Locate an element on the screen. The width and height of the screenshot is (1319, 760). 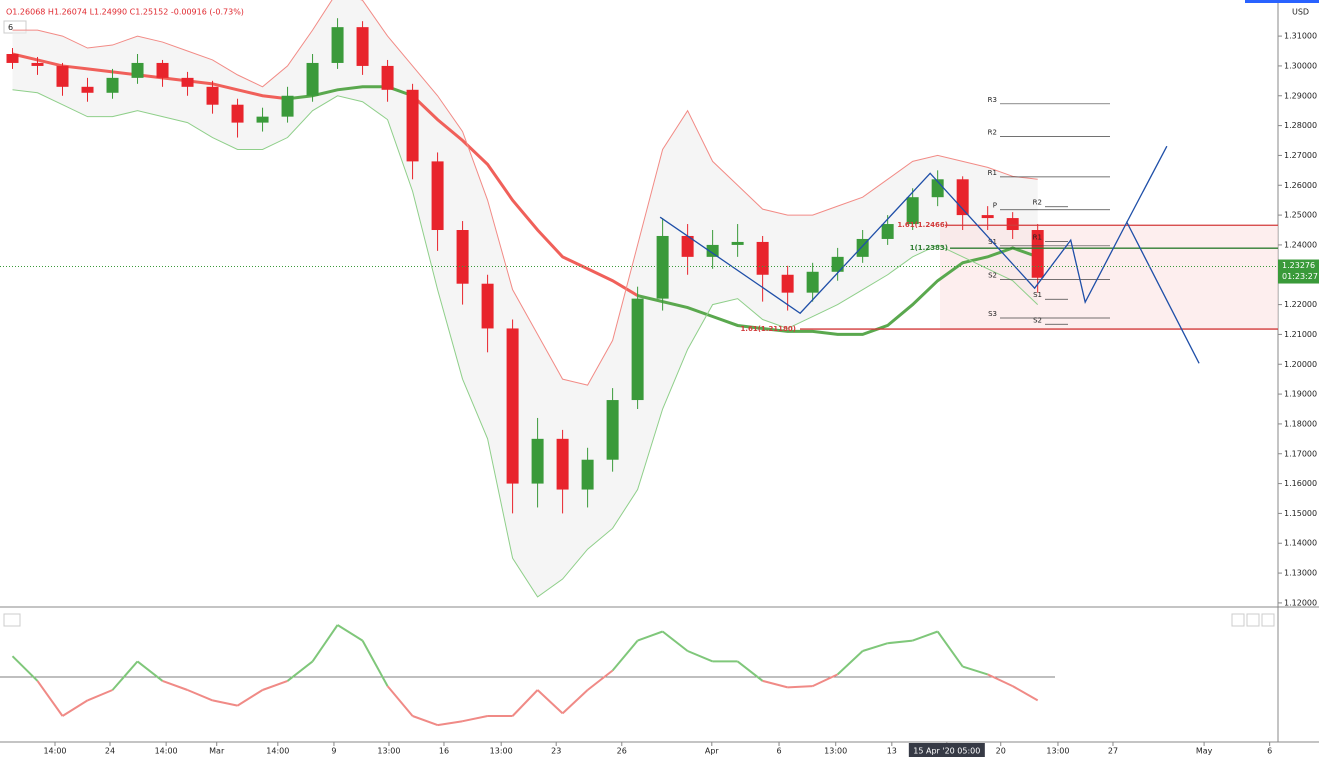
x-tick-label: 16 is located at coordinates (444, 751).